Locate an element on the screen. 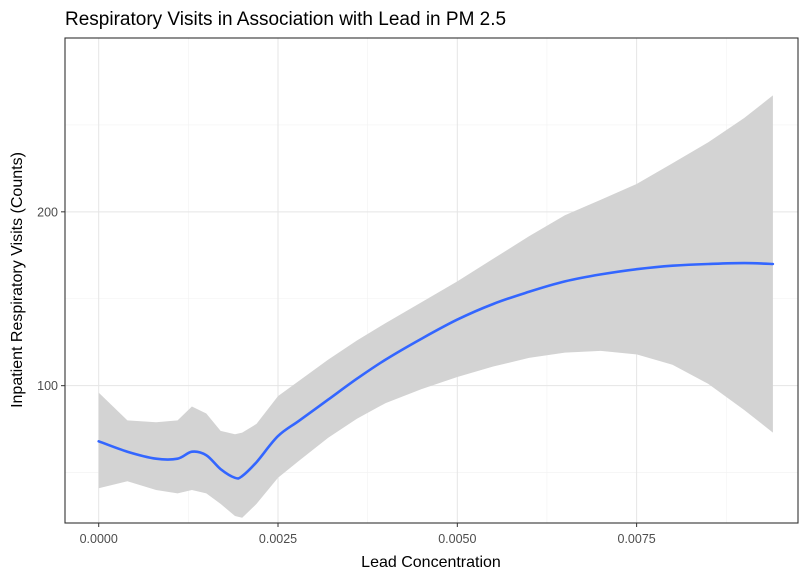 This screenshot has height=576, width=809. y-axis-title: Inpatient Respiratory Visits (Counts) is located at coordinates (17, 280).